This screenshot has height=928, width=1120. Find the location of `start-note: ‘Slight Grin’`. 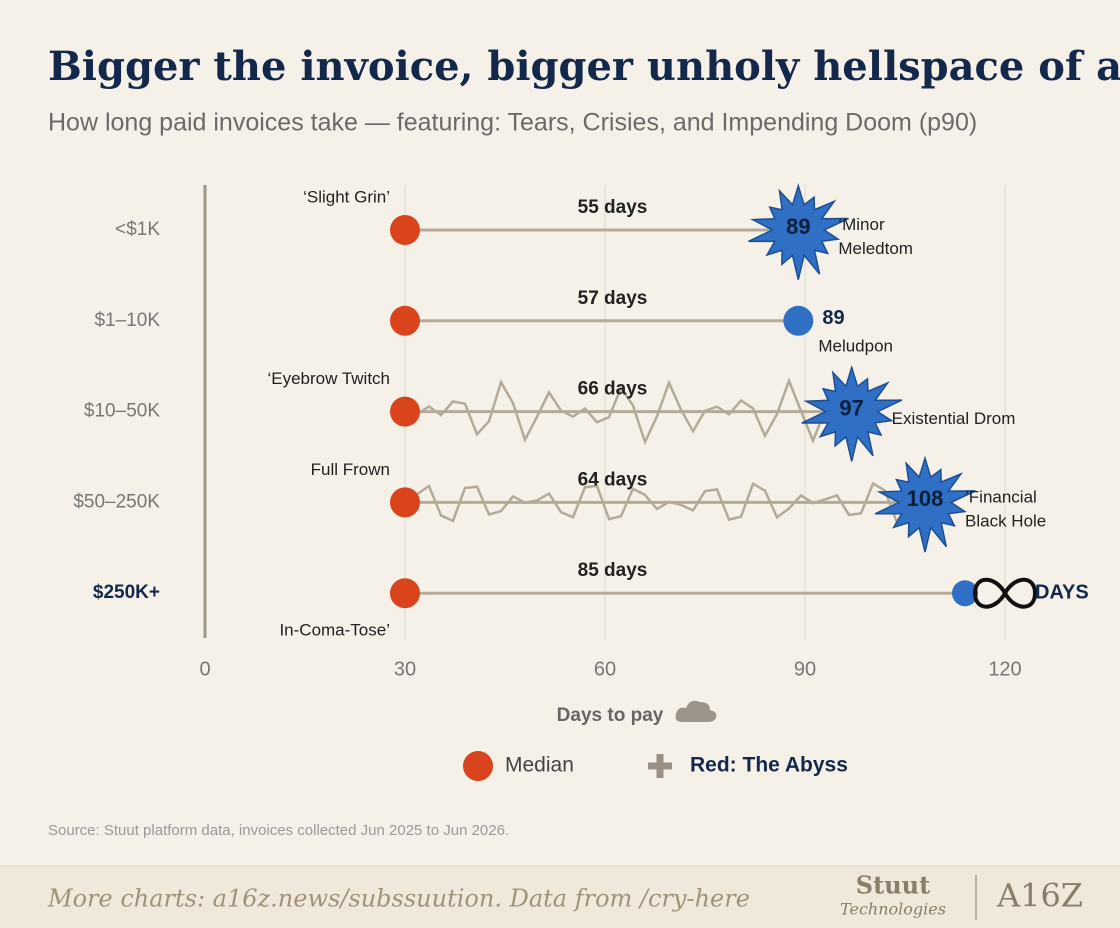

start-note: ‘Slight Grin’ is located at coordinates (346, 196).